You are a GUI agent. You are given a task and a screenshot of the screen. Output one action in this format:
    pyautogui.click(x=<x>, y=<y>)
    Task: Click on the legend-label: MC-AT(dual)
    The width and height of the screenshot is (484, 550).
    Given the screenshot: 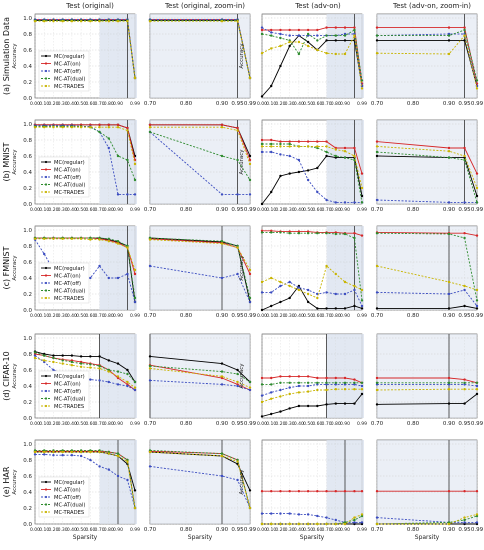 What is the action you would take?
    pyautogui.click(x=69, y=80)
    